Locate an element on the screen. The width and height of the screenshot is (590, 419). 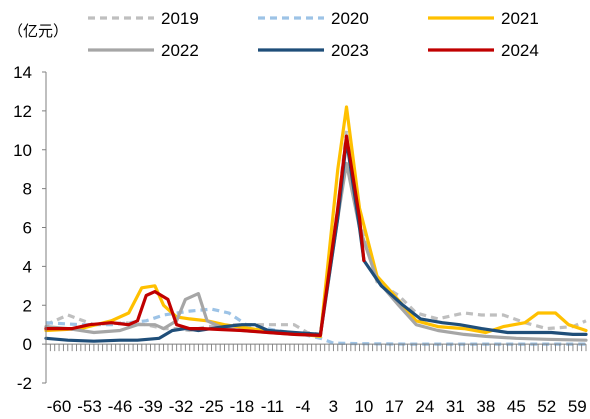
x-tick-label: 24 is located at coordinates (424, 406).